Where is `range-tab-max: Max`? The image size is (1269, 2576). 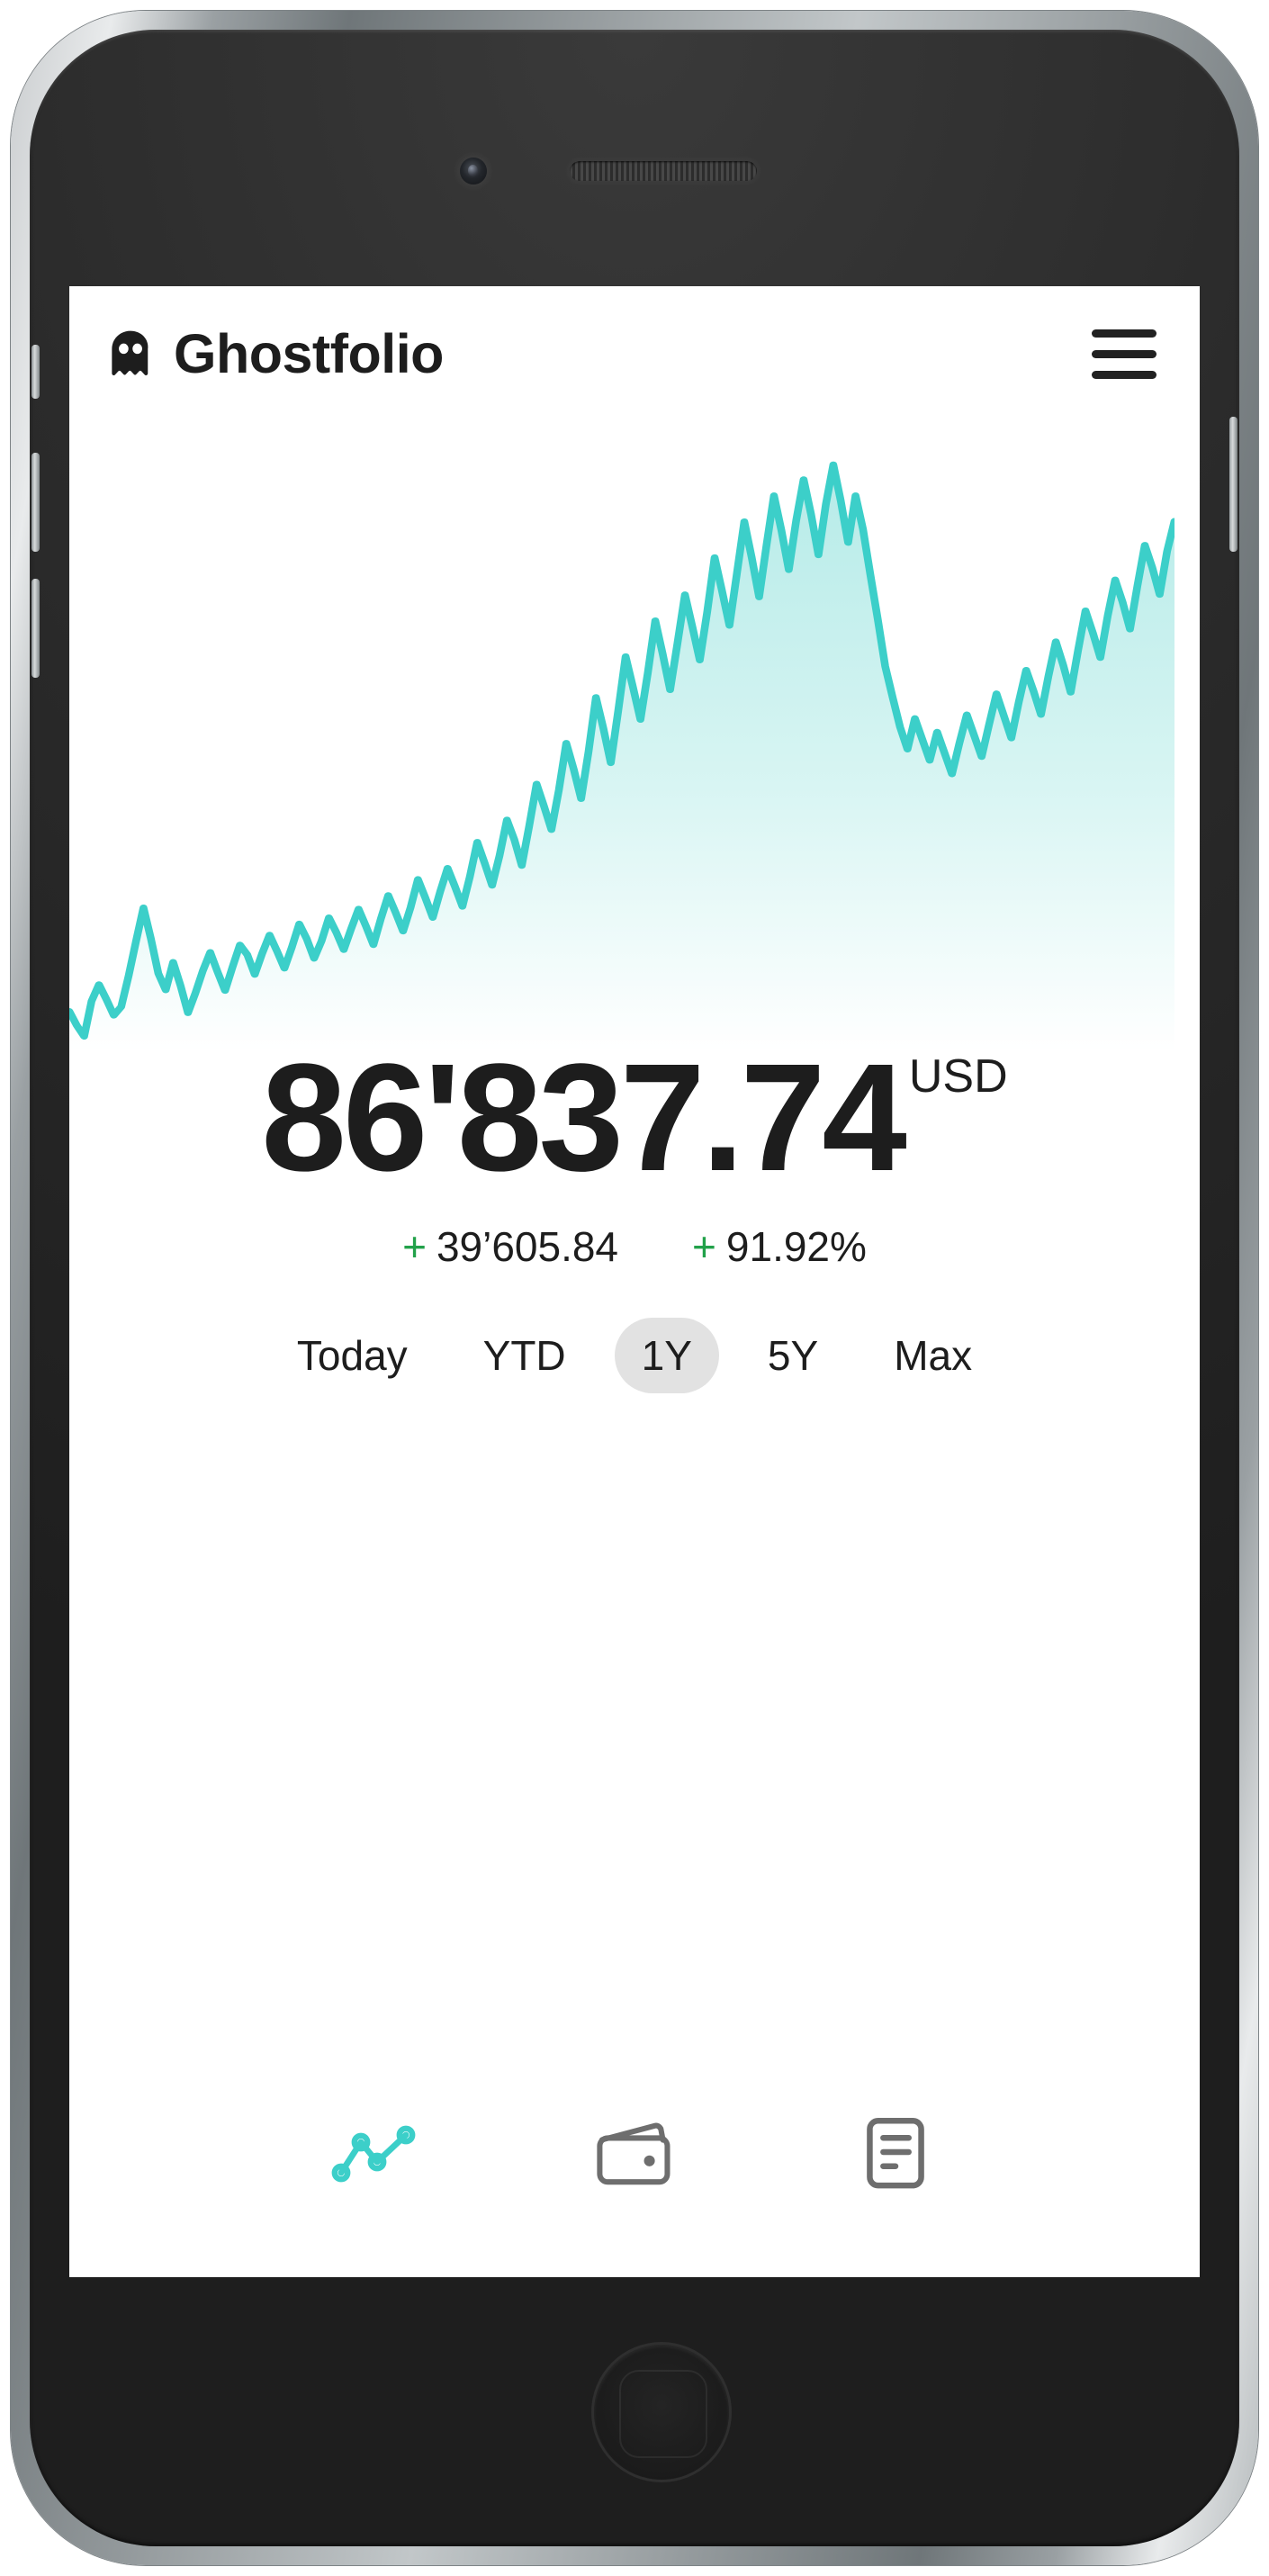
range-tab-max: Max is located at coordinates (933, 1355).